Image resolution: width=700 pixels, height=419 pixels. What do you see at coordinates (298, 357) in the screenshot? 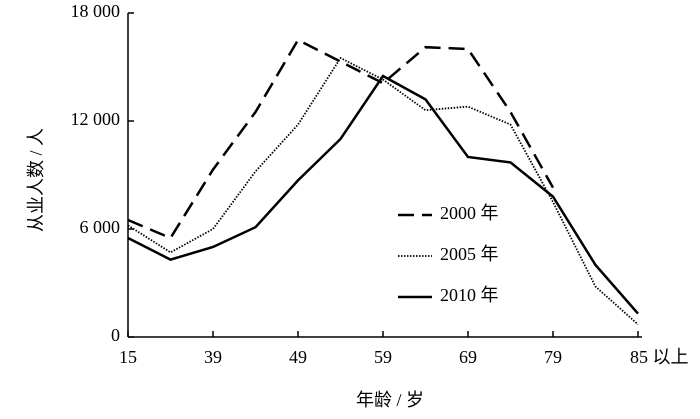
I see `x-tick-label: 49` at bounding box center [298, 357].